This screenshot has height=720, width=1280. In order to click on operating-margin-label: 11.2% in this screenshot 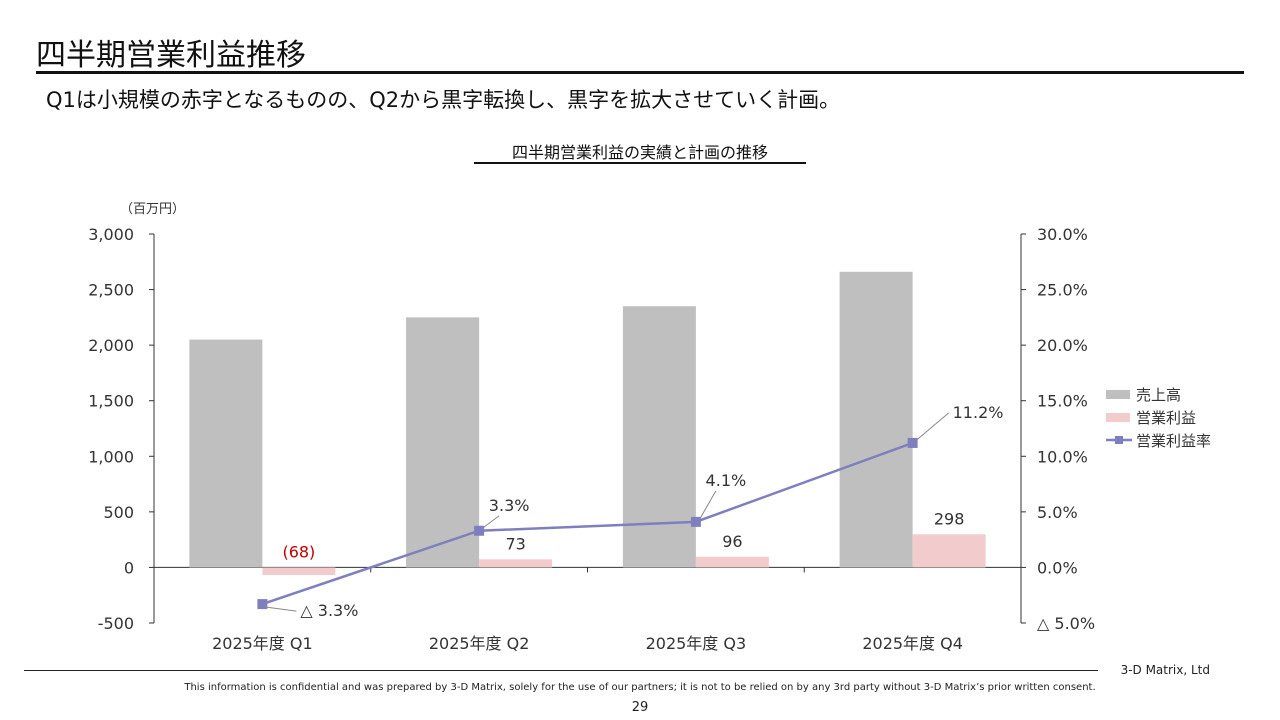, I will do `click(978, 412)`.